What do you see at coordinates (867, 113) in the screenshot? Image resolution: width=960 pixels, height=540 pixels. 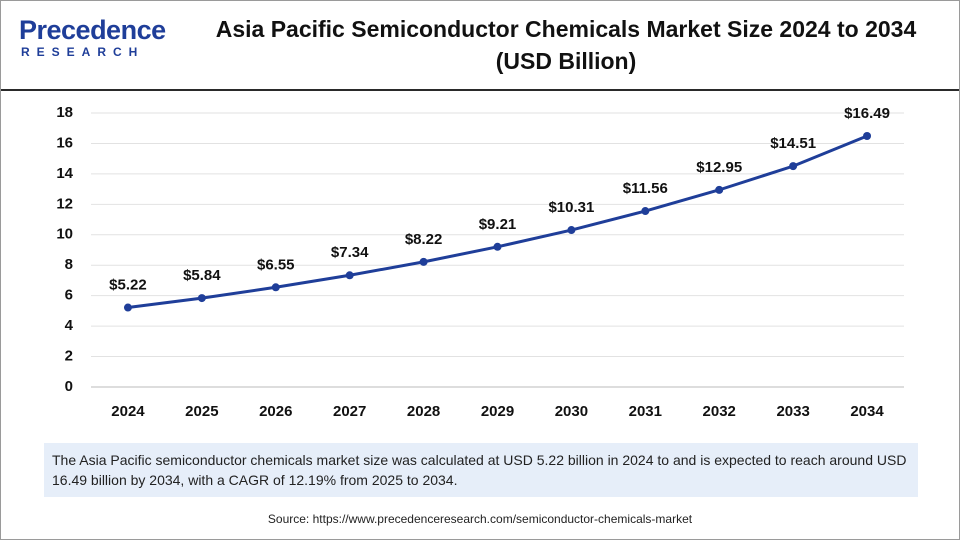 I see `value-label: $16.49` at bounding box center [867, 113].